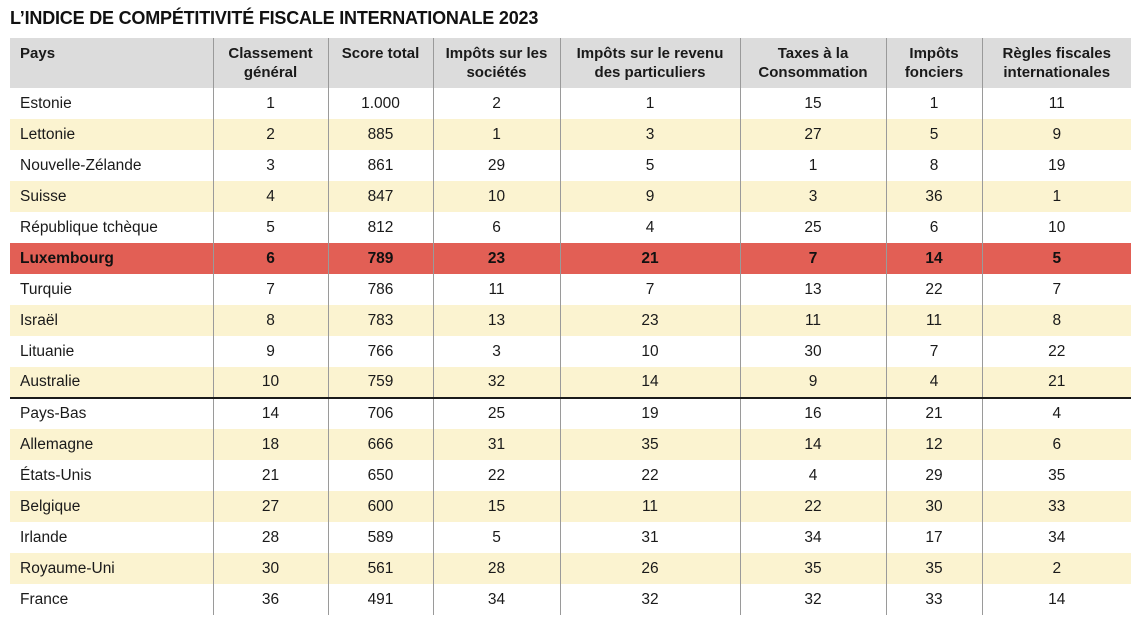 The height and width of the screenshot is (622, 1139). I want to click on table-row: Irlande 28 589 5 31 34 17 34, so click(570, 537).